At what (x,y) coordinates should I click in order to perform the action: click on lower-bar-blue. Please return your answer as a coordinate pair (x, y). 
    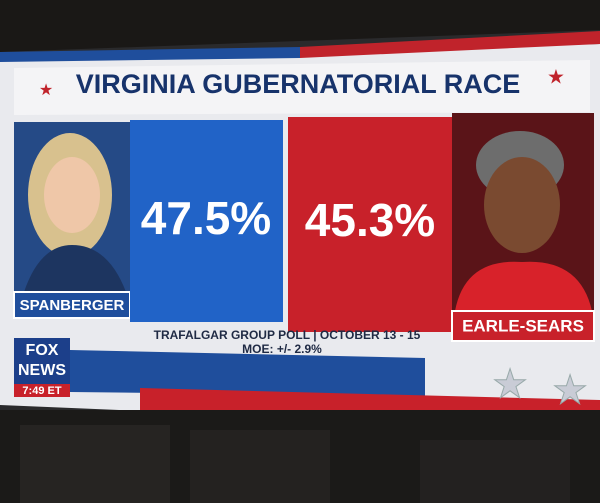
    Looking at the image, I should click on (247, 373).